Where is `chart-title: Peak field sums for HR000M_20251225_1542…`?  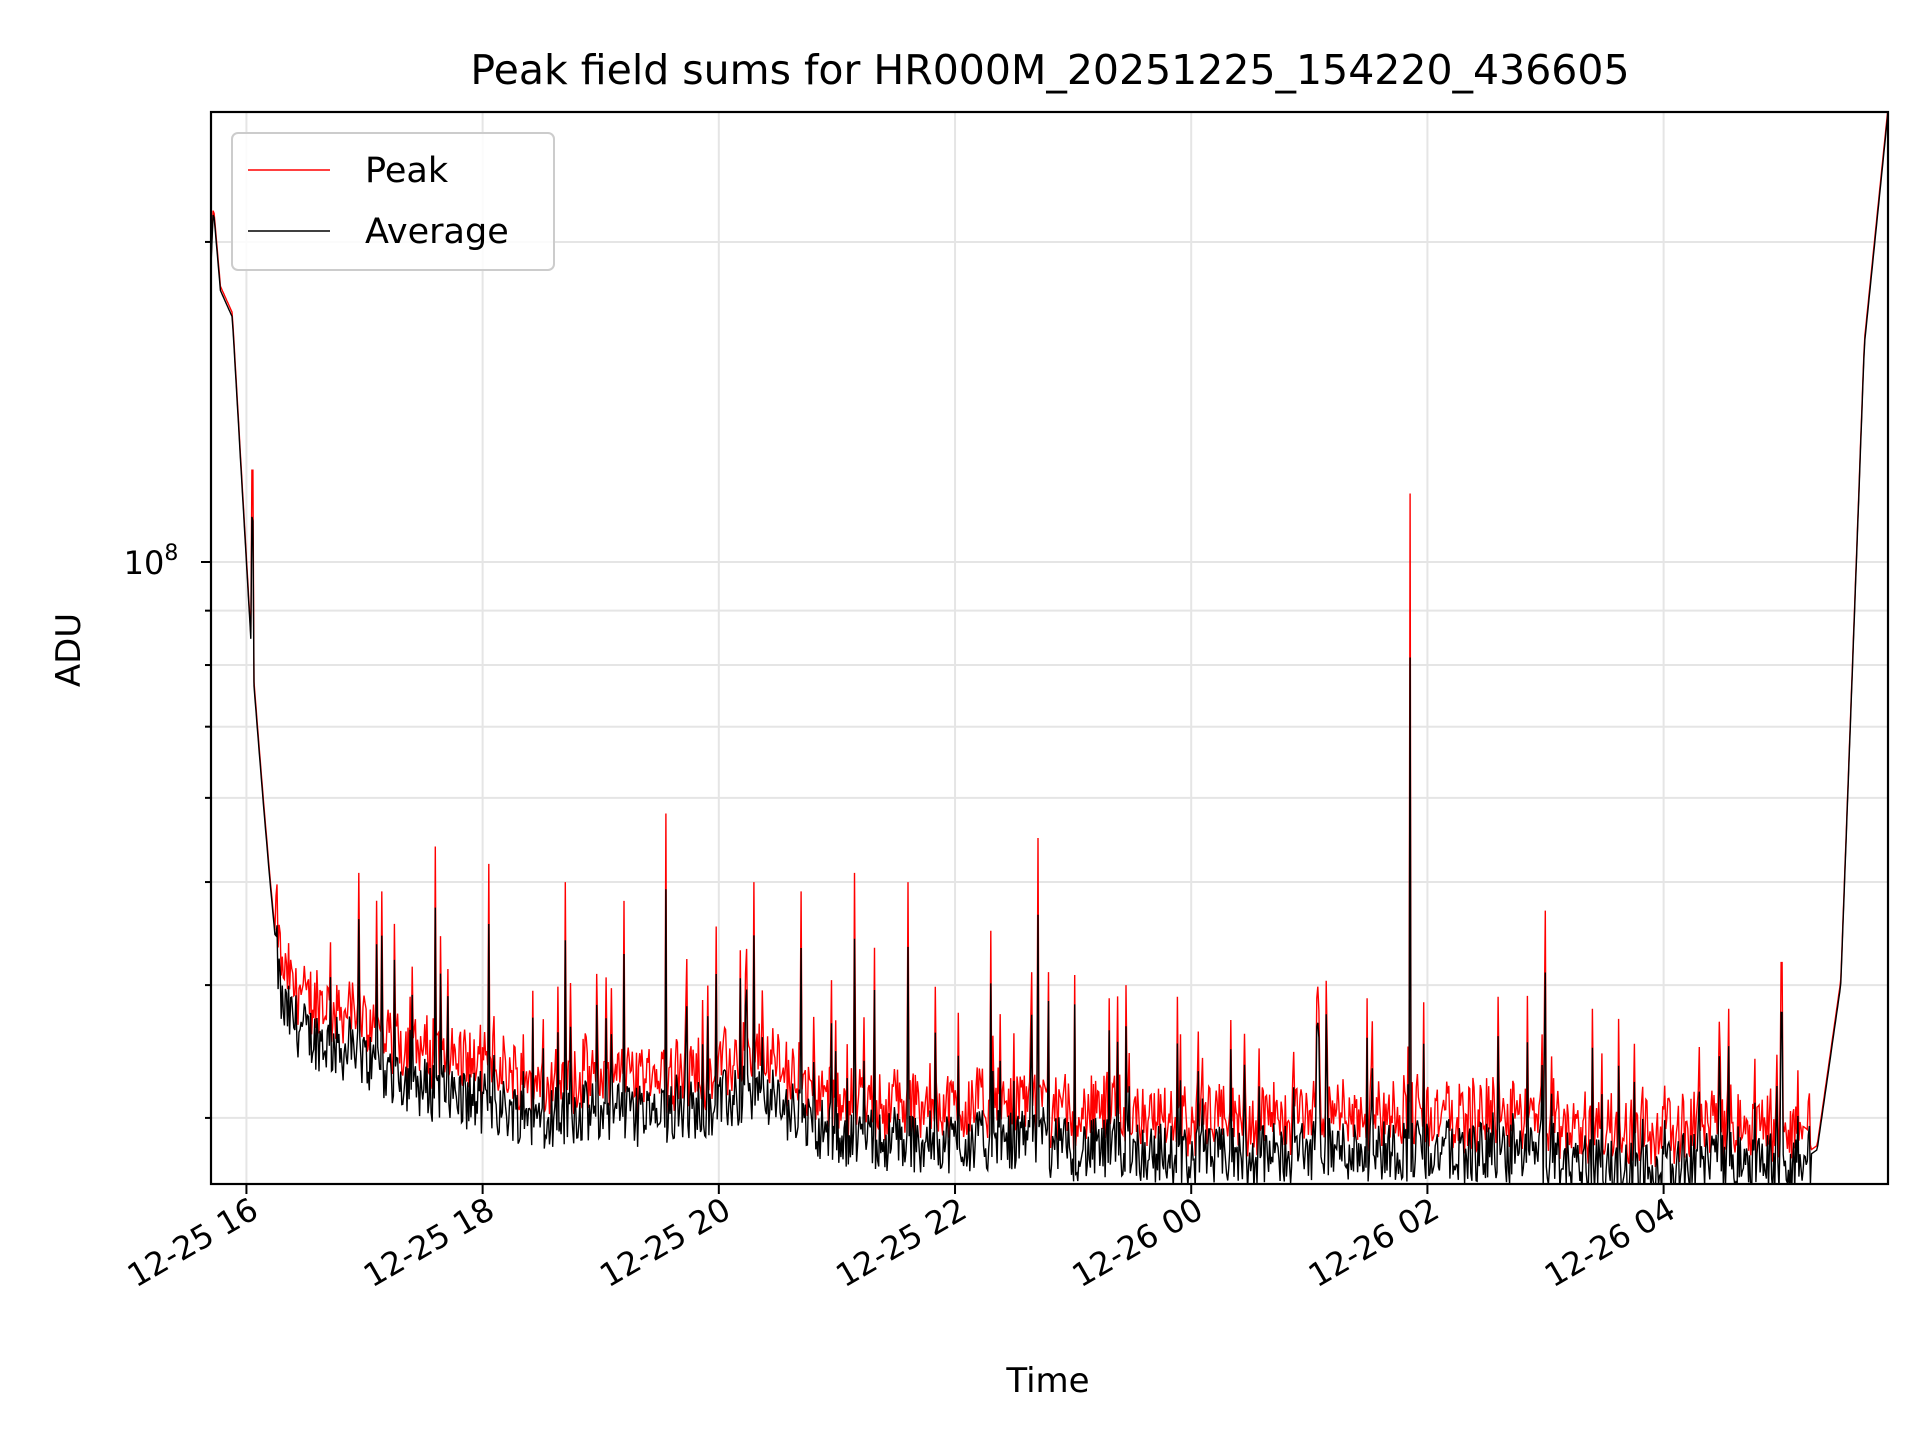
chart-title: Peak field sums for HR000M_20251225_1542… is located at coordinates (1049, 70).